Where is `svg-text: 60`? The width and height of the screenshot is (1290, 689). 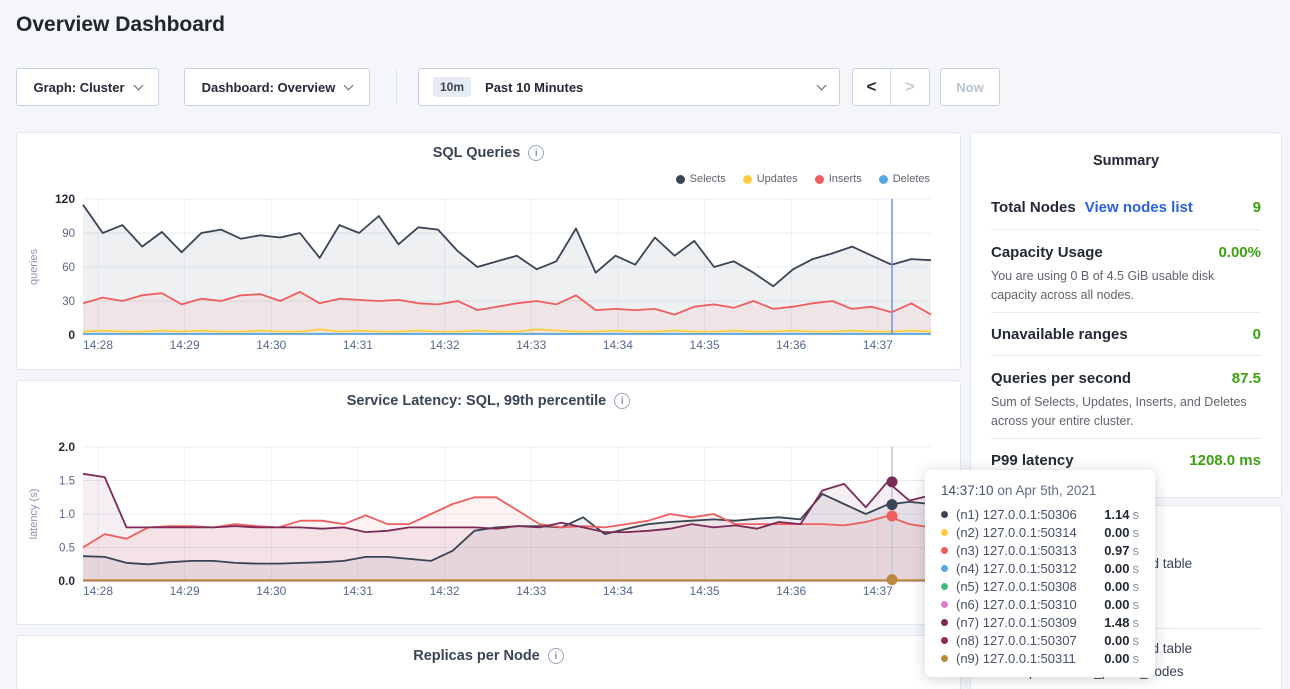
svg-text: 60 is located at coordinates (68, 268).